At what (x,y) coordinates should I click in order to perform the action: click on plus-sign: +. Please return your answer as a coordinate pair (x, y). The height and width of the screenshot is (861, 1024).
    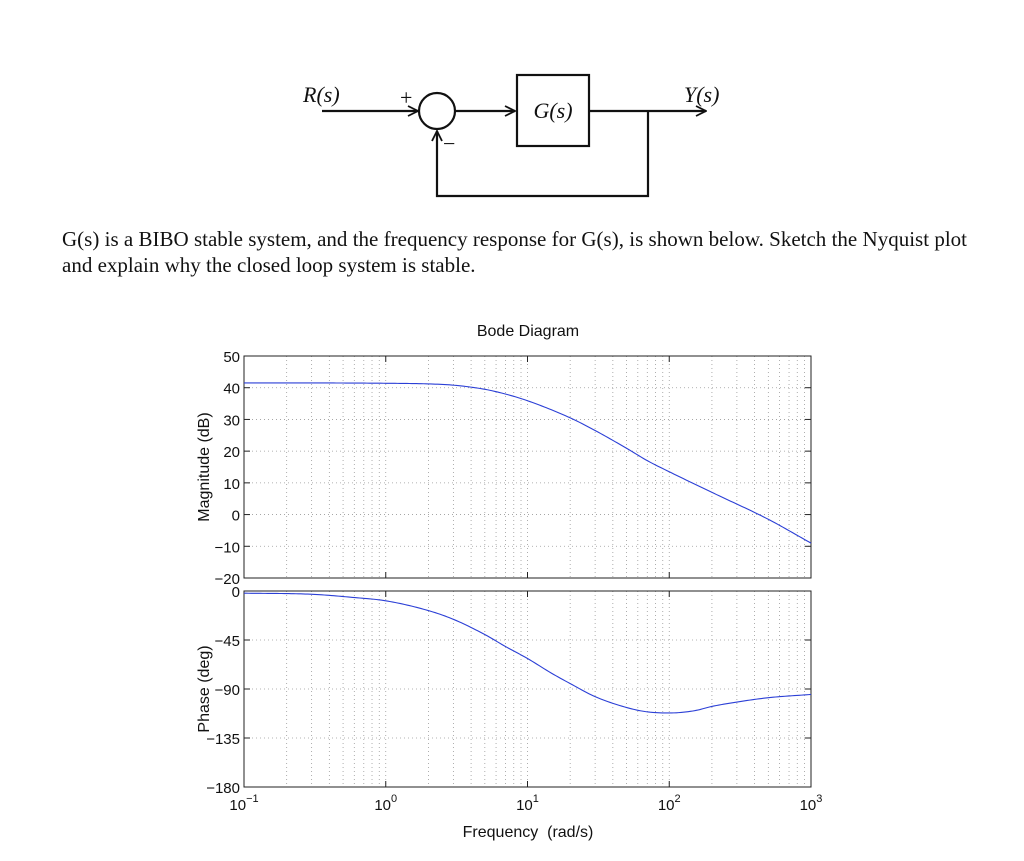
    Looking at the image, I should click on (406, 97).